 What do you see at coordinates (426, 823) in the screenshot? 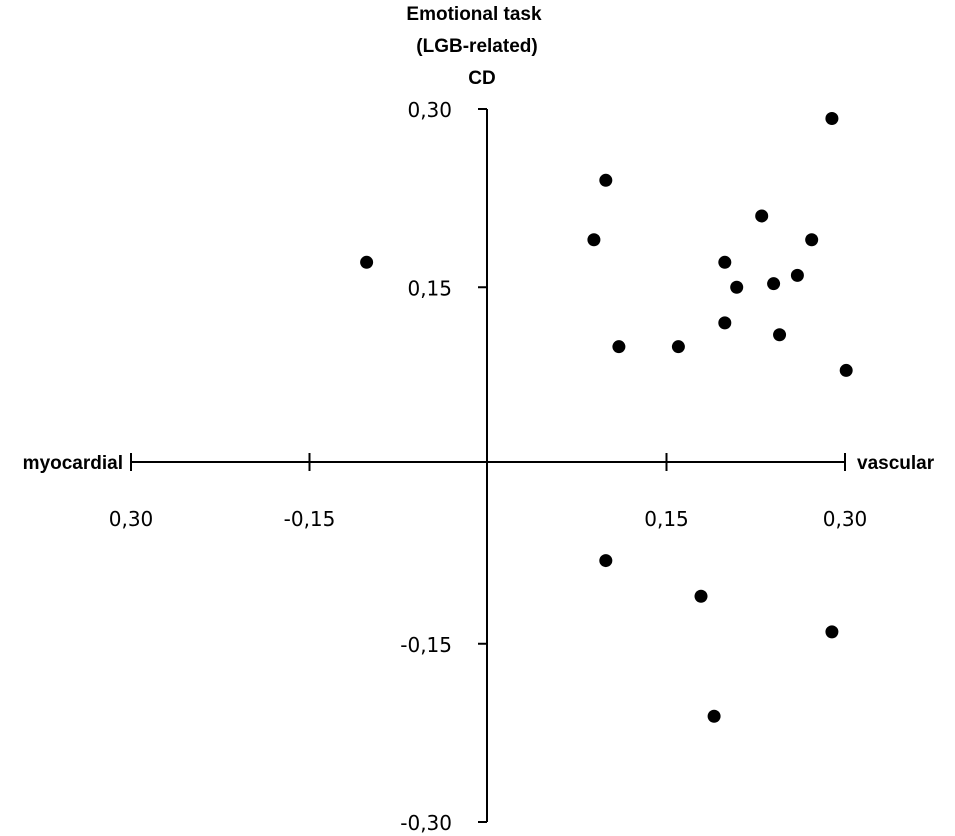
I see `y-tick-label: -0,30` at bounding box center [426, 823].